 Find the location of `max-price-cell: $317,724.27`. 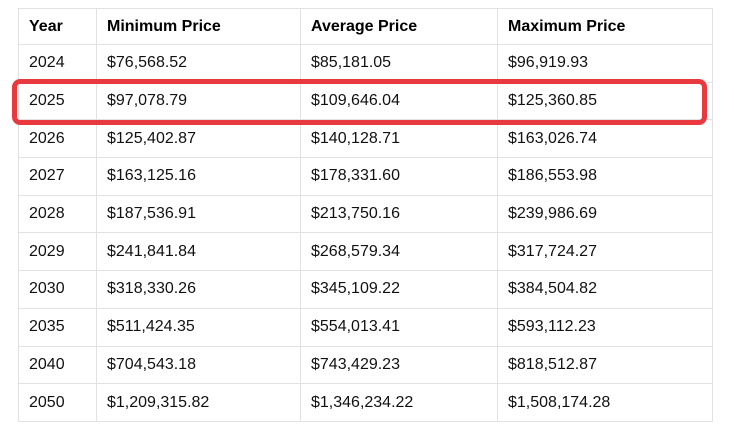

max-price-cell: $317,724.27 is located at coordinates (605, 252).